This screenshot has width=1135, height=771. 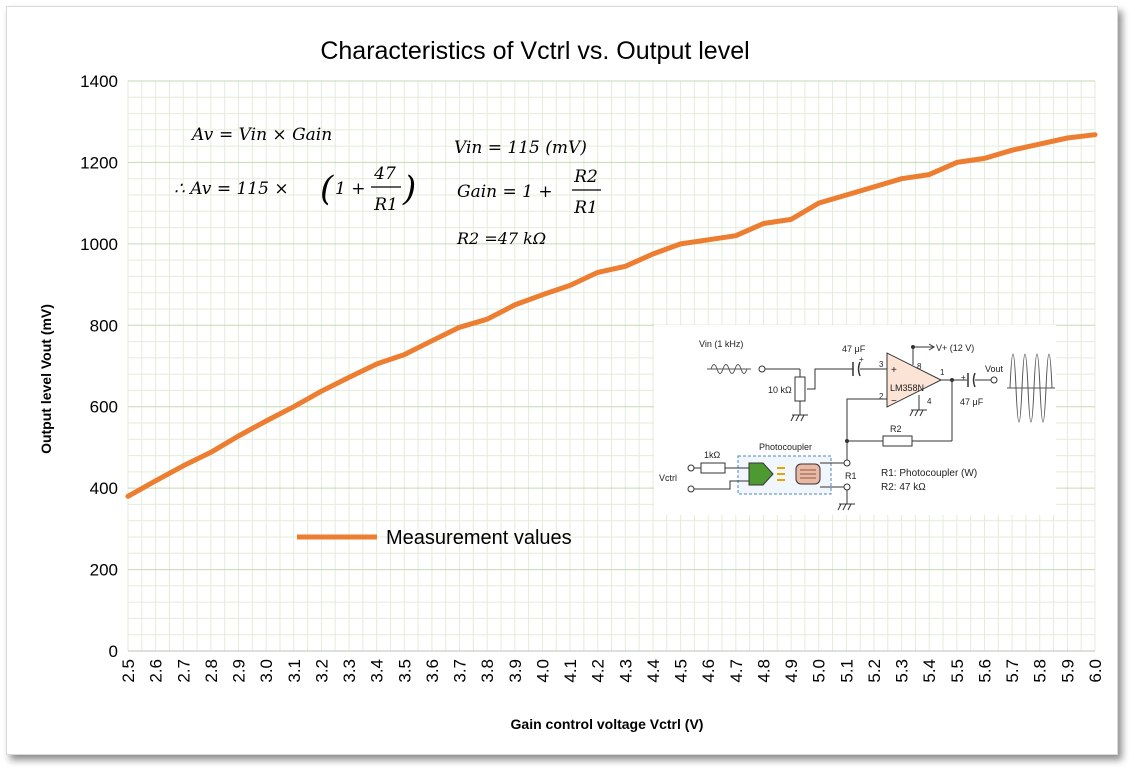 What do you see at coordinates (894, 401) in the screenshot?
I see `opamp-minus: −` at bounding box center [894, 401].